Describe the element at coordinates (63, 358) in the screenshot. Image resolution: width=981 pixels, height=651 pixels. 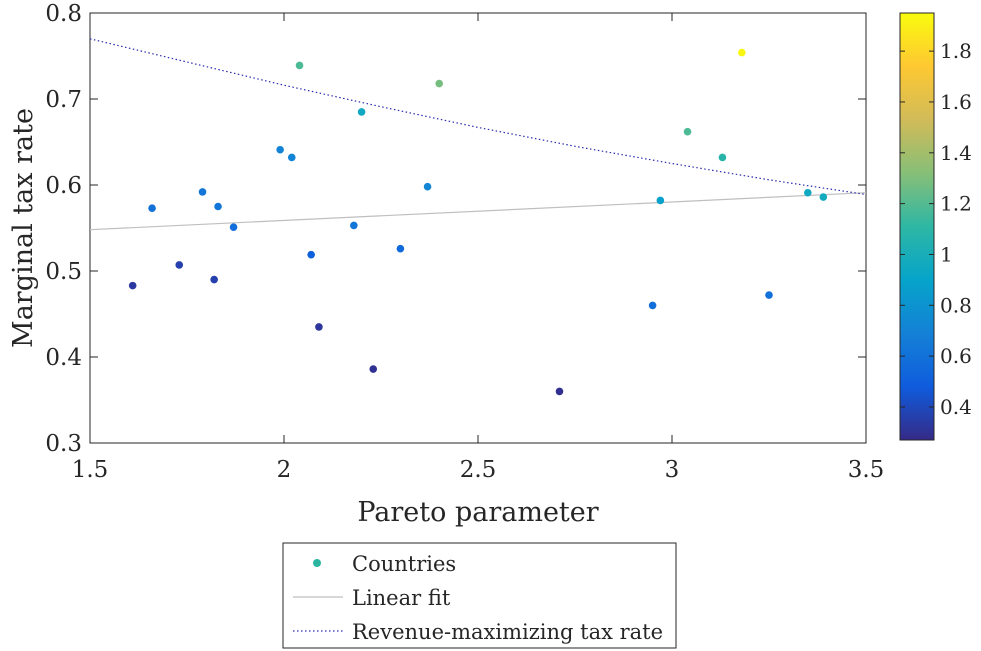
I see `y-tick-label: 0.4` at that location.